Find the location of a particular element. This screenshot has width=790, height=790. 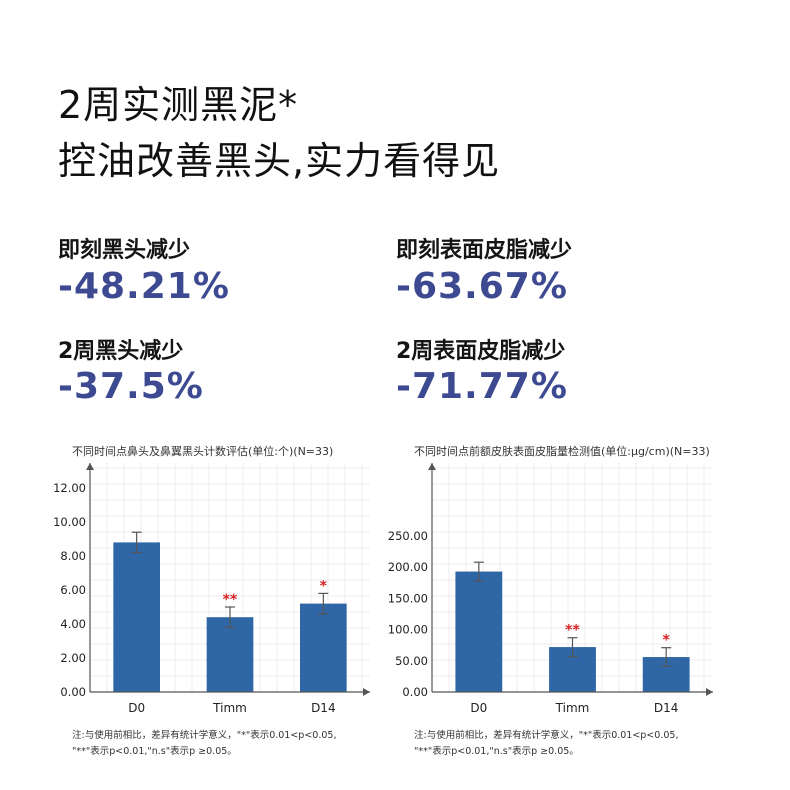

y-tick-label: 50.00 is located at coordinates (411, 661).